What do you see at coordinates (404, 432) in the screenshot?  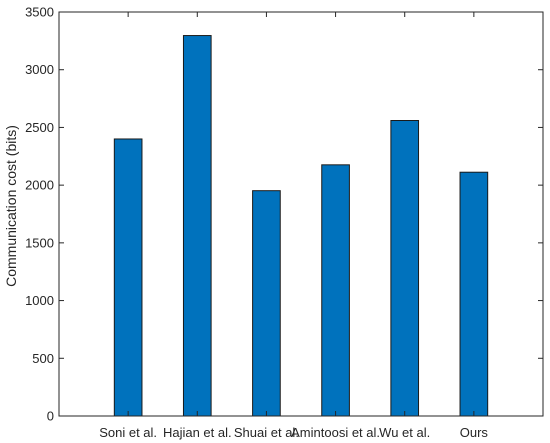 I see `x-tick-label: Wu et al.` at bounding box center [404, 432].